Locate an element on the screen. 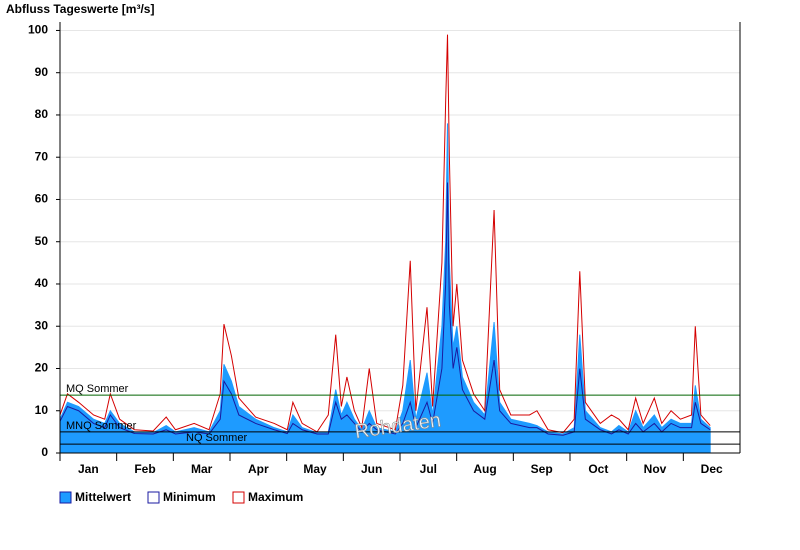  x-tick-label: Sep is located at coordinates (542, 469).